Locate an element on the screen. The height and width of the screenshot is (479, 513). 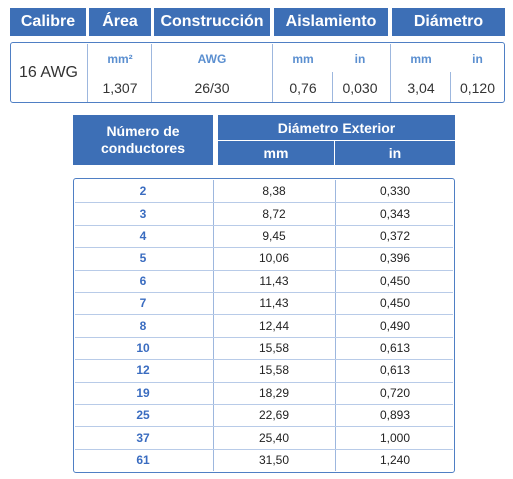
spec-value: 0,030 is located at coordinates (360, 88).